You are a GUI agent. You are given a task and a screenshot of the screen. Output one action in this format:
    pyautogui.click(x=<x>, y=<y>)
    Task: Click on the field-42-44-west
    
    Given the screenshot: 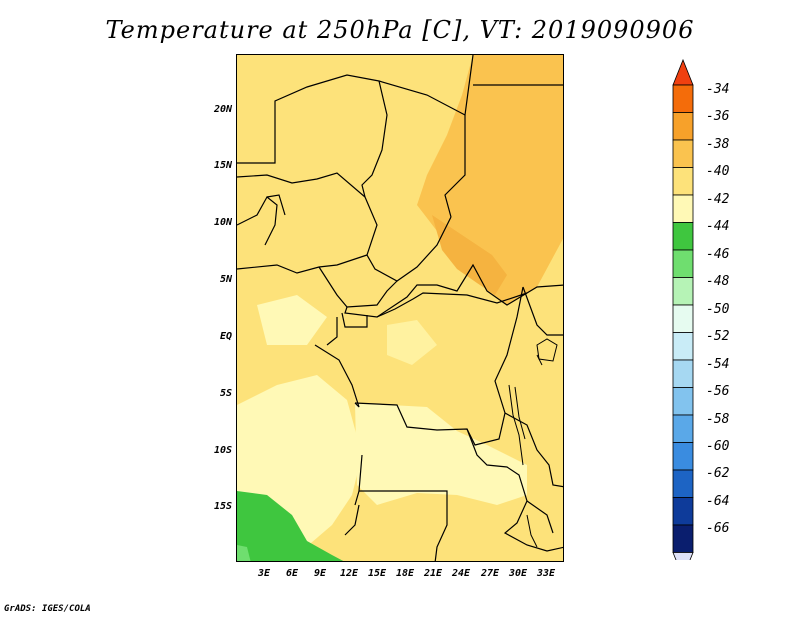 What is the action you would take?
    pyautogui.click(x=292, y=320)
    